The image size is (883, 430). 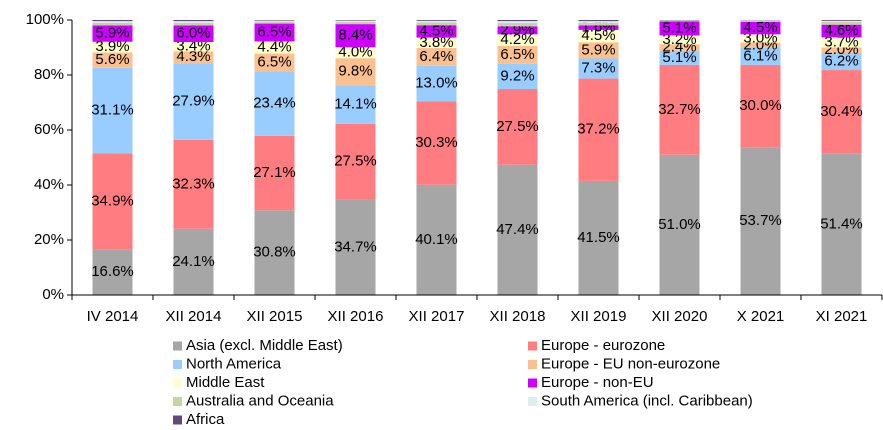 I want to click on data-label: 40.1%, so click(x=436, y=239).